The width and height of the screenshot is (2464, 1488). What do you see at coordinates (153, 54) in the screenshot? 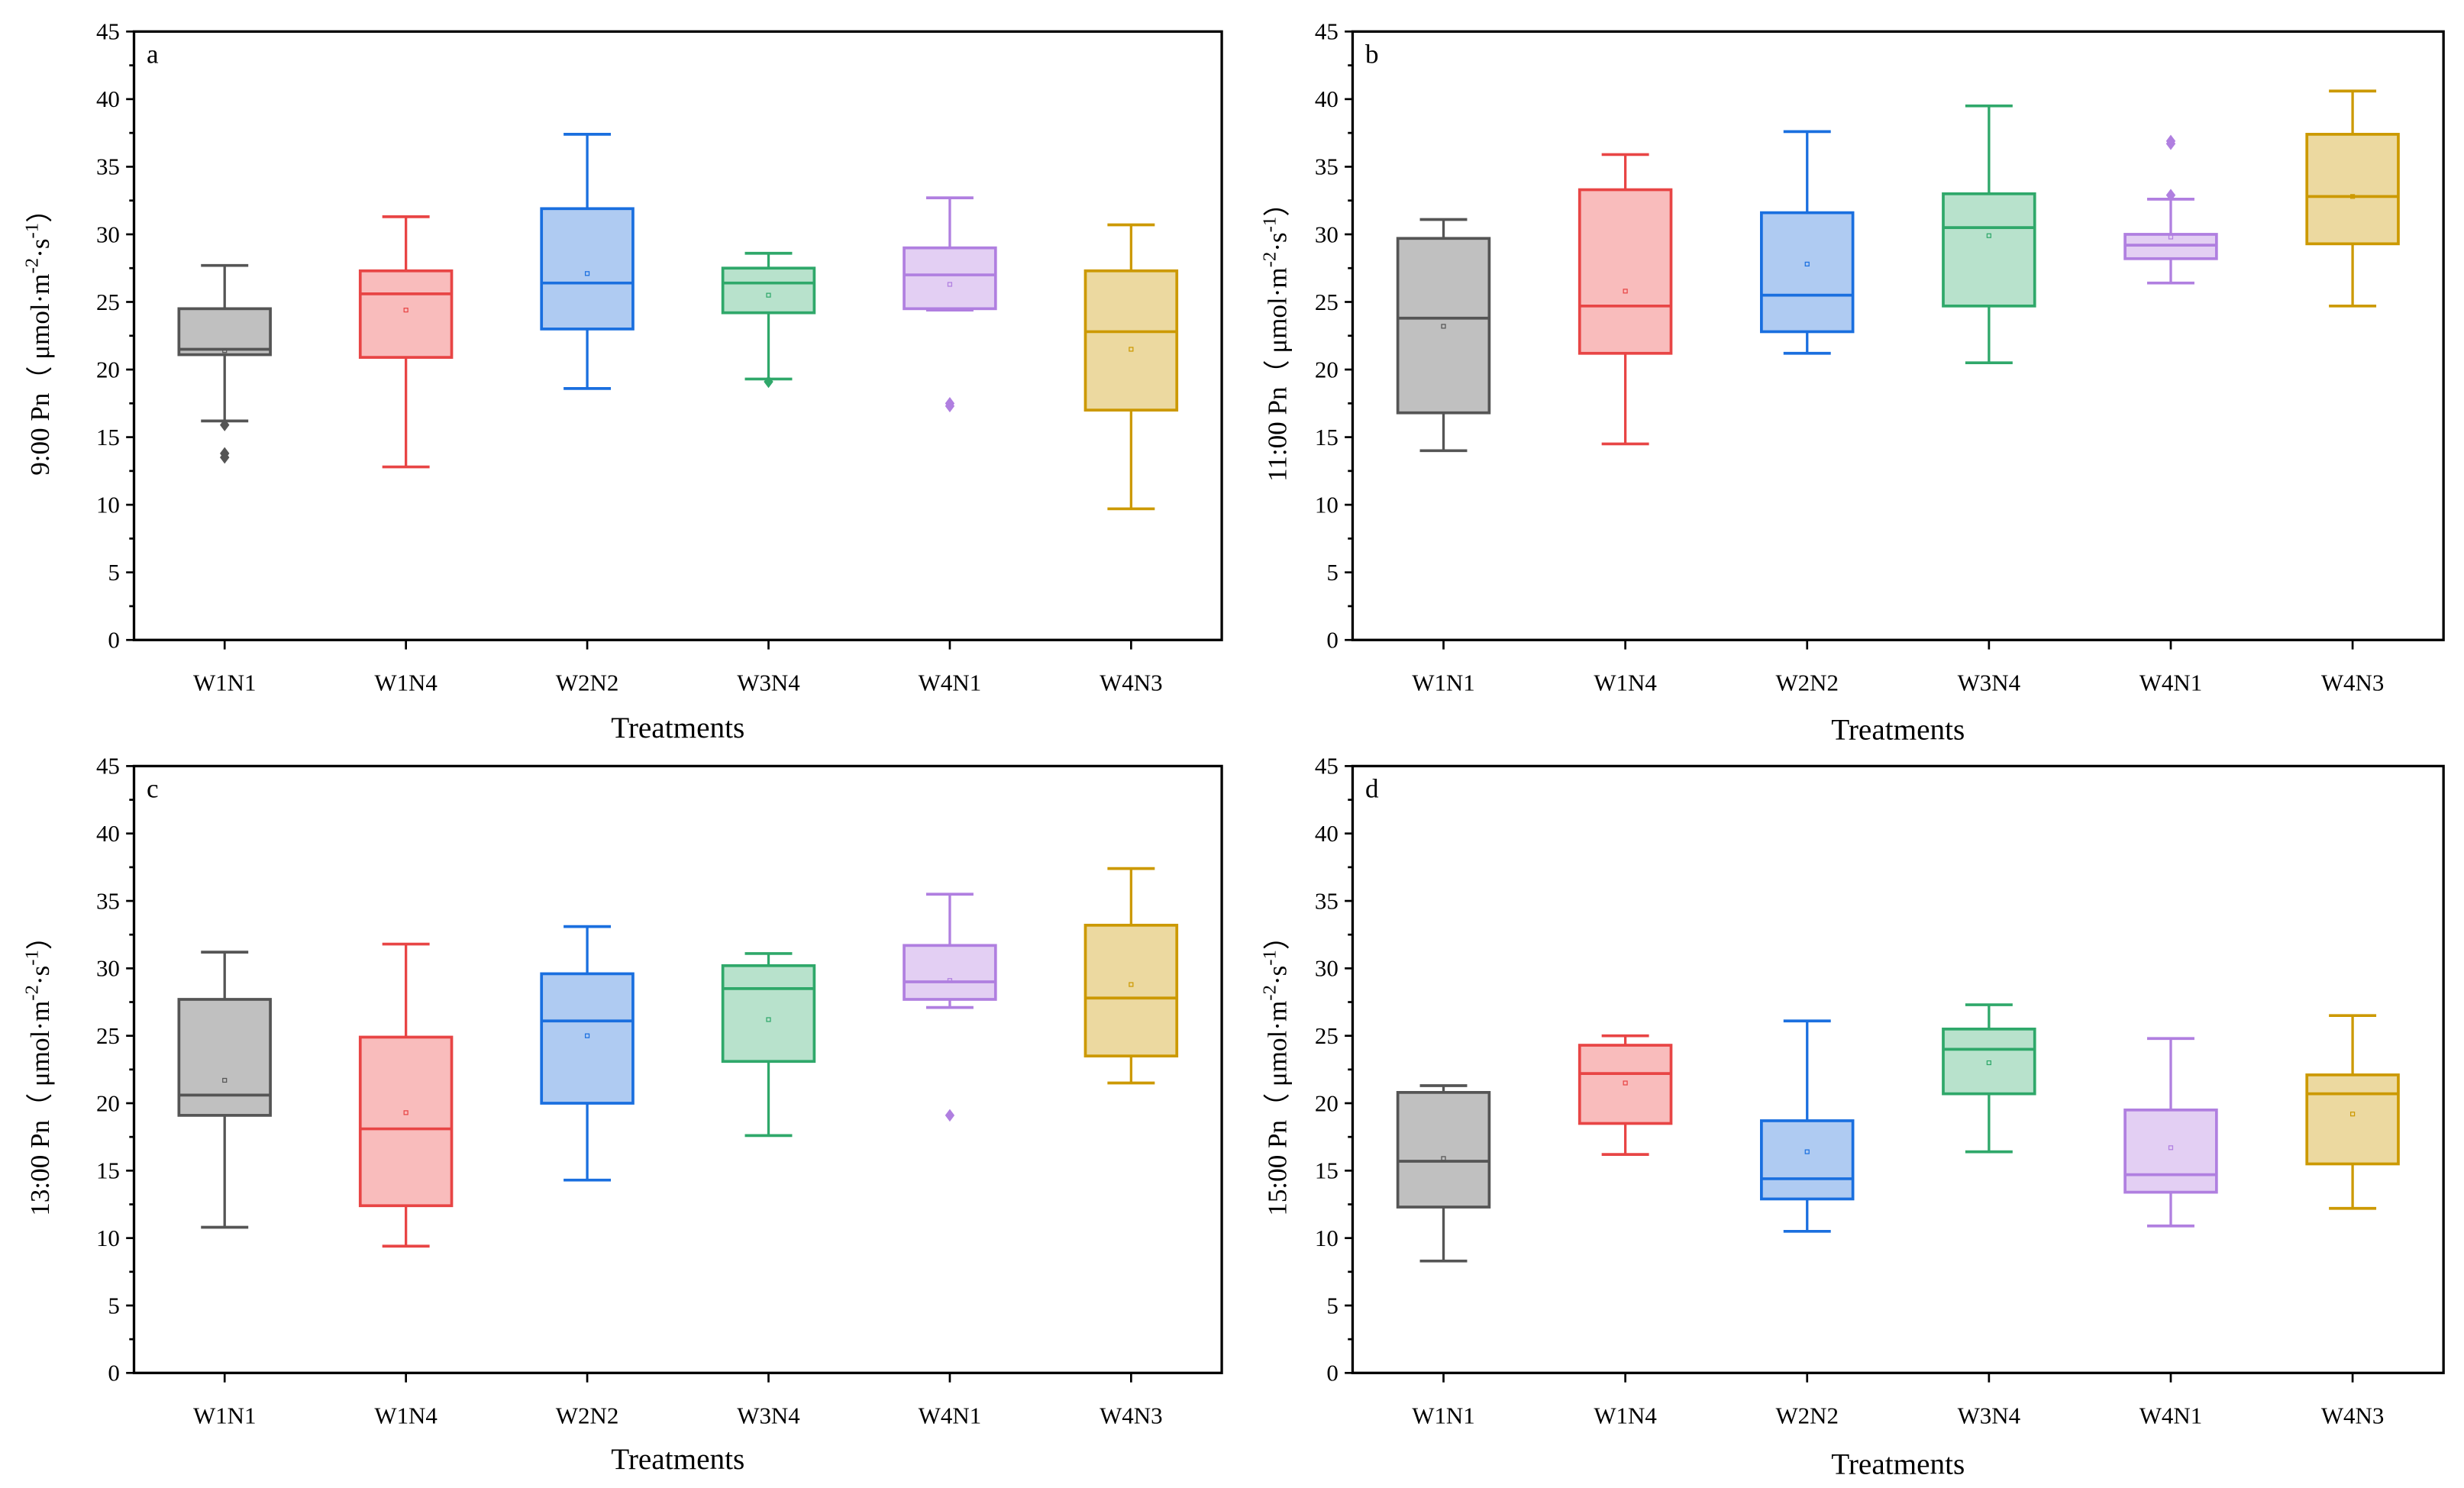
I see `panel-label: a` at bounding box center [153, 54].